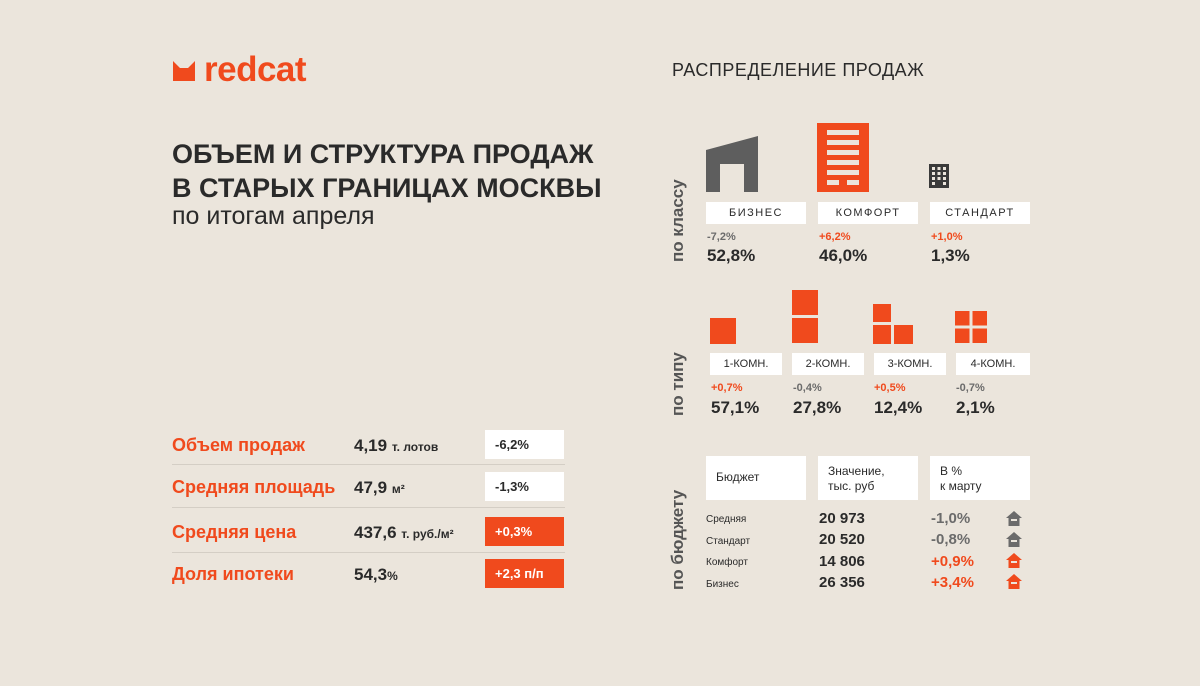 This screenshot has width=1200, height=686. What do you see at coordinates (993, 364) in the screenshot?
I see `type-label-4room: 4-КОМН.` at bounding box center [993, 364].